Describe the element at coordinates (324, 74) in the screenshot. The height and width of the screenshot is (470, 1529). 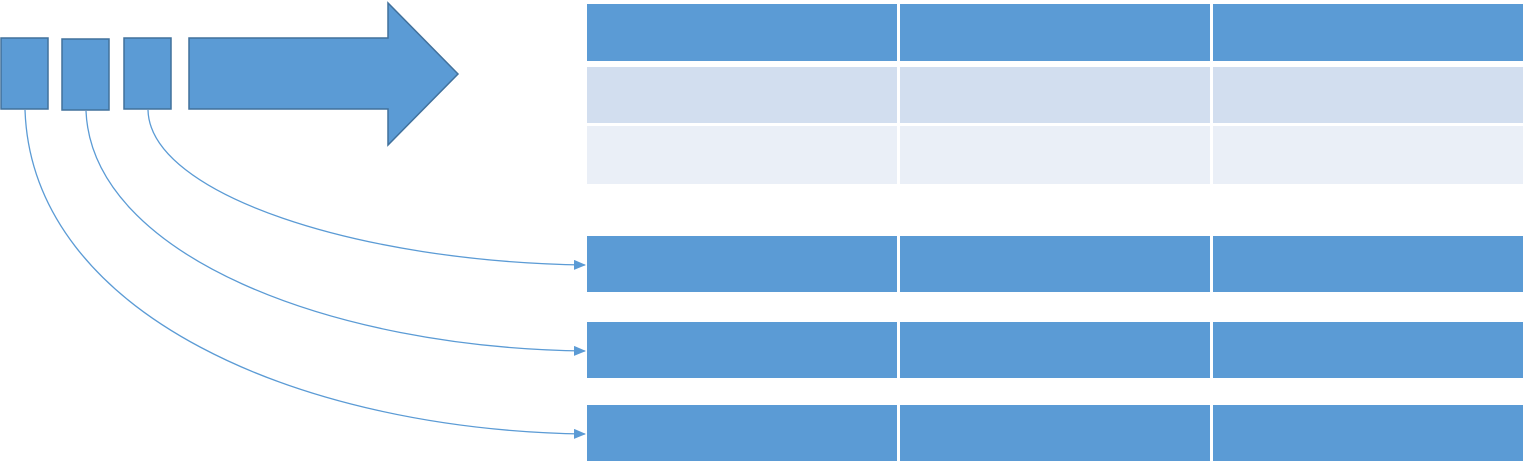
I see `right-arrow-icon` at that location.